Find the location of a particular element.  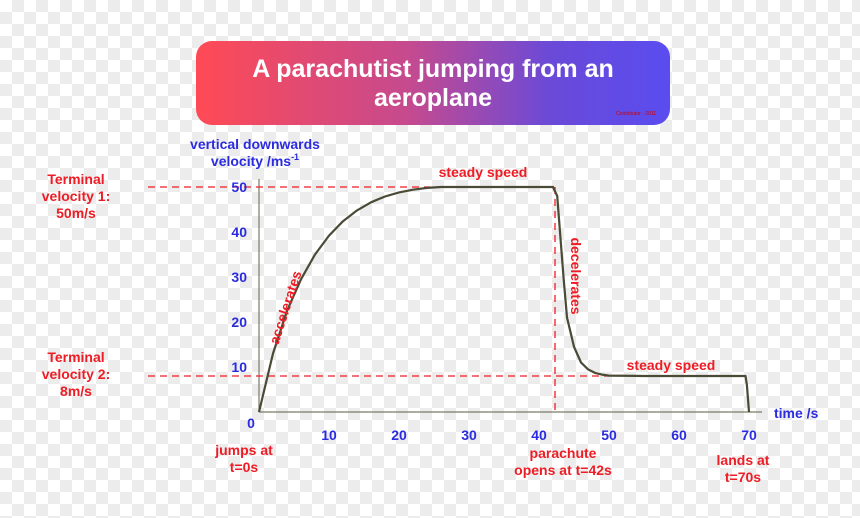

x-tick-label: 30 is located at coordinates (469, 435).